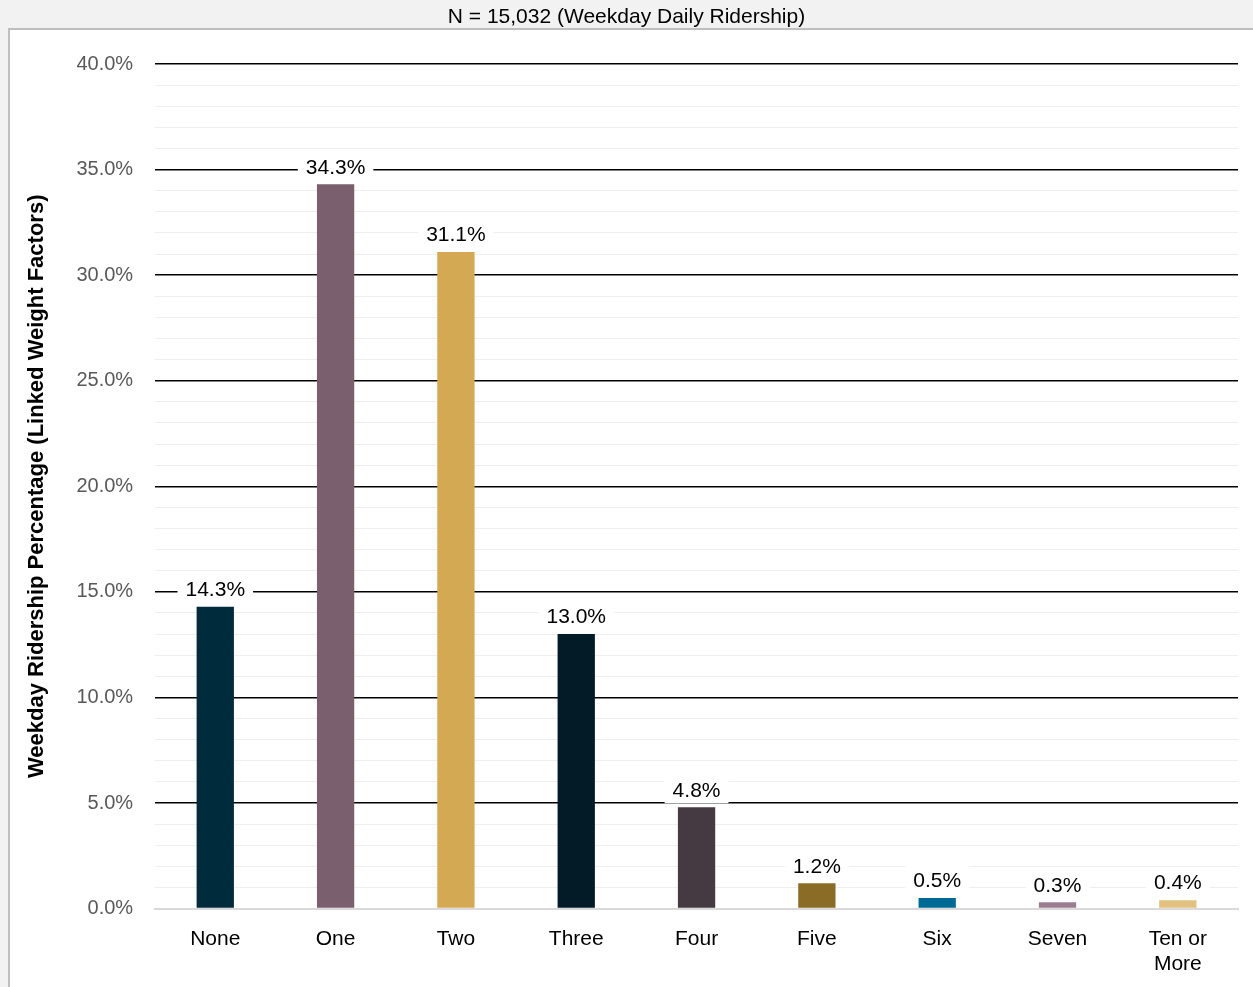 The width and height of the screenshot is (1253, 987). Describe the element at coordinates (215, 588) in the screenshot. I see `data-label: 14.3%` at that location.